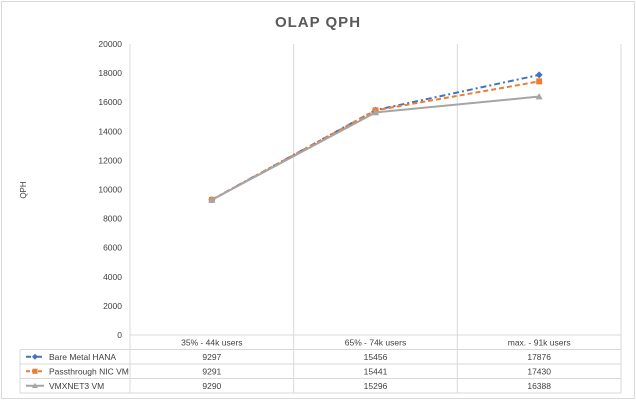 This screenshot has height=401, width=636. I want to click on table-cell-value: 9297, so click(211, 357).